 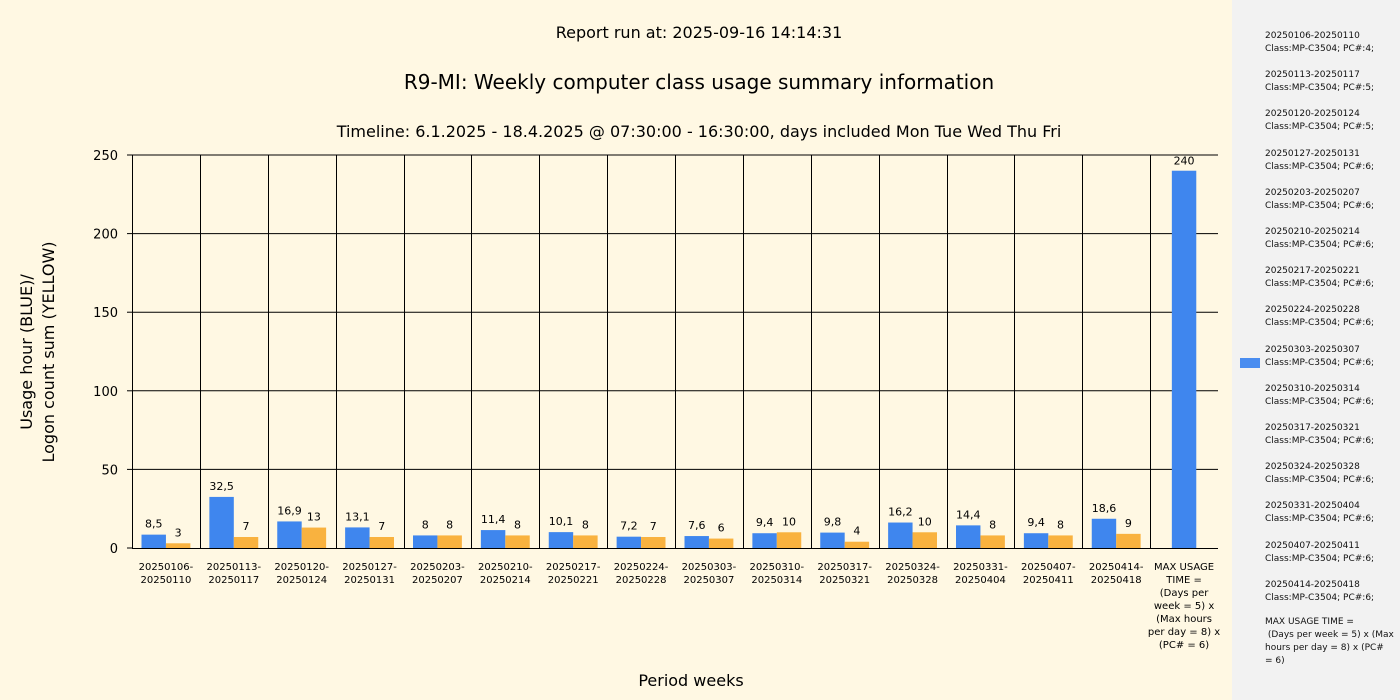 I want to click on data-label-logon: 7, so click(x=246, y=526).